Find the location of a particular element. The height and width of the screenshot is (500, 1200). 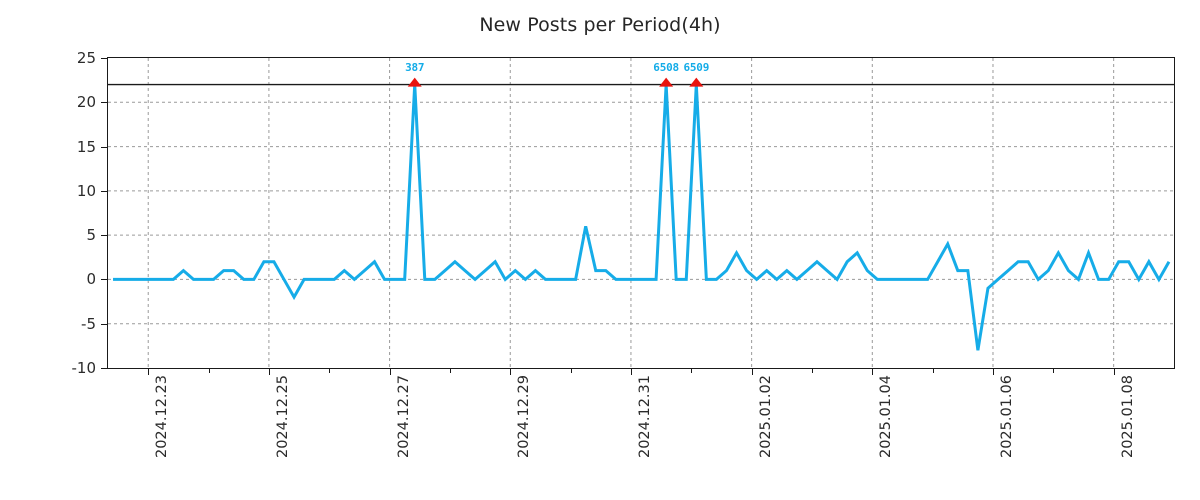

peak-value-label: 6509 is located at coordinates (696, 67).